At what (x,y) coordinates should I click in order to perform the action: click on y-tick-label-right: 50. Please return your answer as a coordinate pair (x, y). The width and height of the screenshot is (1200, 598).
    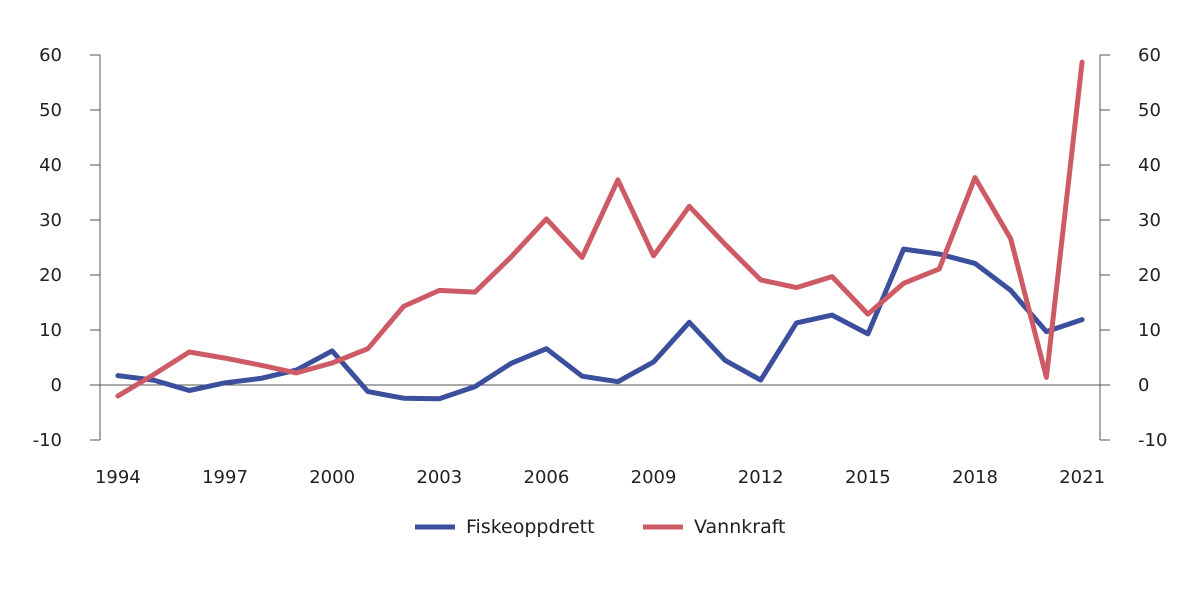
    Looking at the image, I should click on (1149, 110).